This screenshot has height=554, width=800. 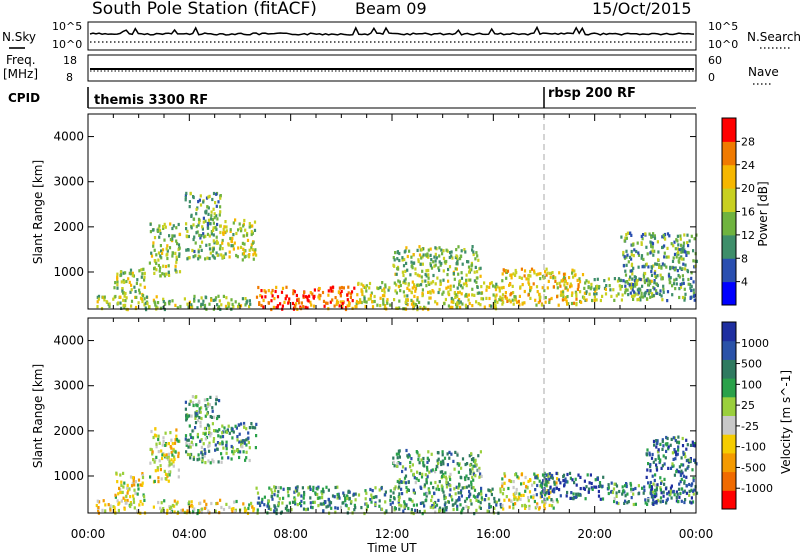 I want to click on colorbar-segment, so click(x=729, y=444).